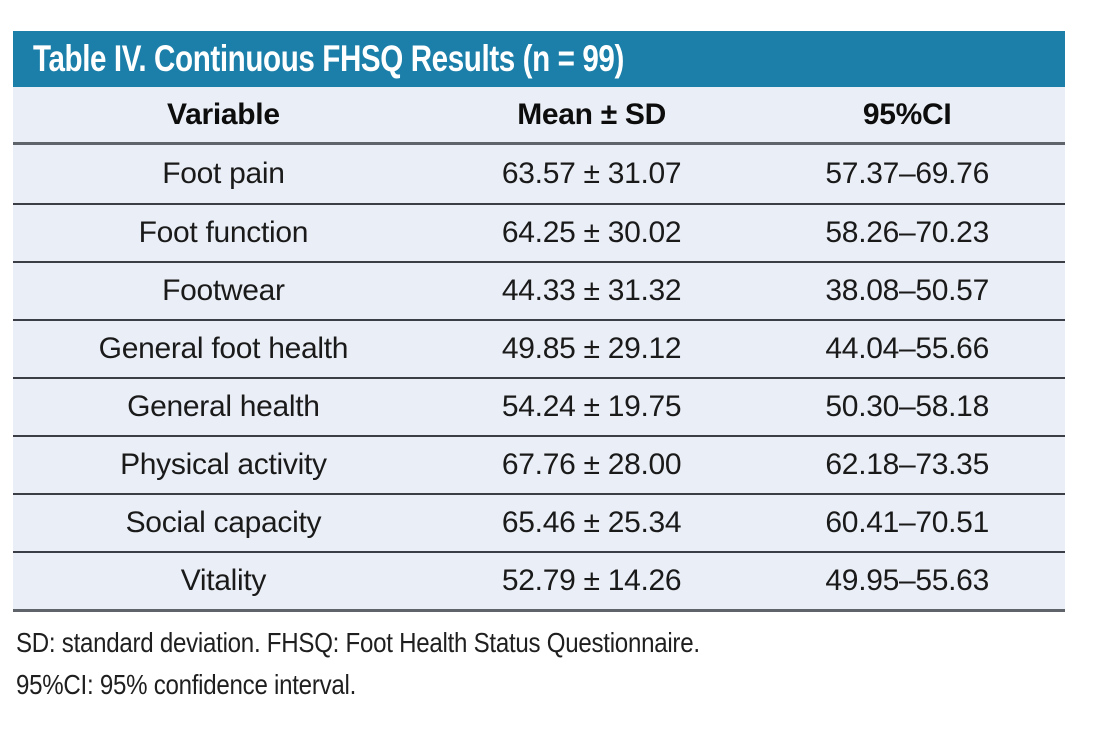  I want to click on cell-mean-sd: 67.76 ± 28.00, so click(591, 464).